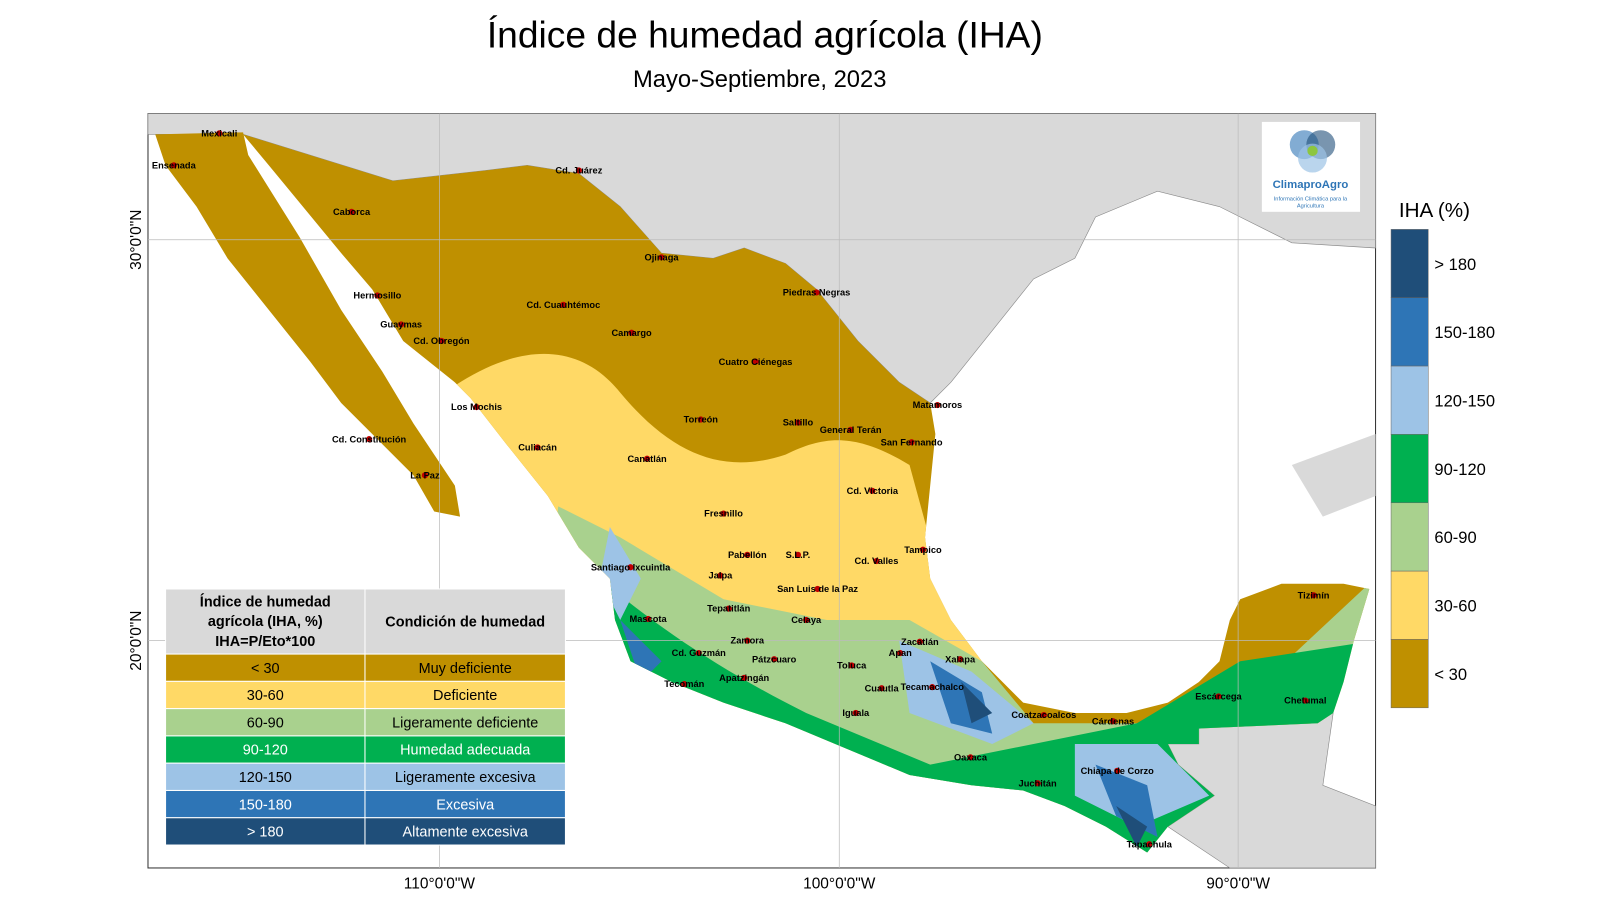 Image resolution: width=1600 pixels, height=900 pixels. What do you see at coordinates (265, 642) in the screenshot?
I see `table-header-text: IHA=P/Eto*100` at bounding box center [265, 642].